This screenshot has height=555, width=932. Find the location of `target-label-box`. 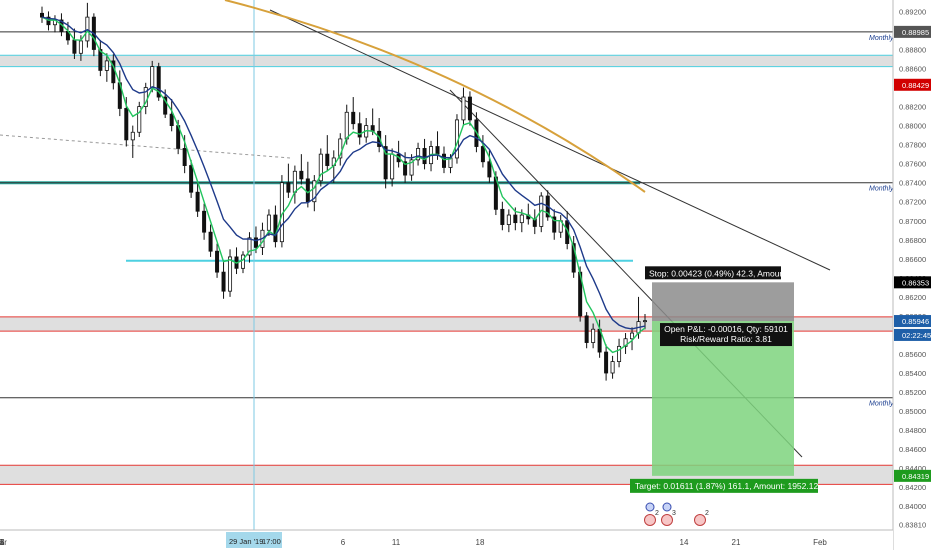

target-label-box is located at coordinates (724, 485).